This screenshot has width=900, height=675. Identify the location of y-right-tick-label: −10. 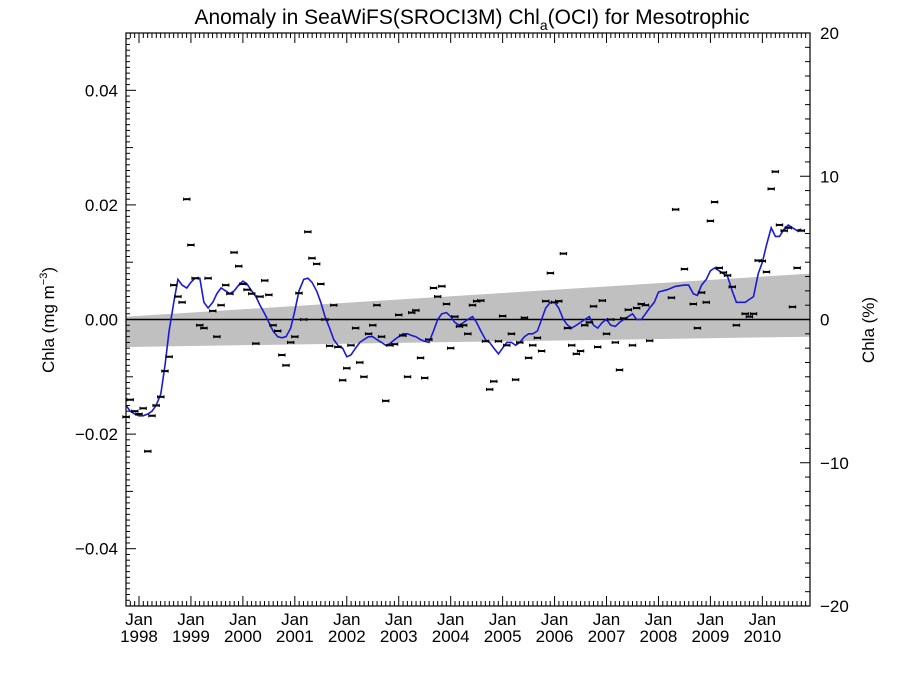
(834, 463).